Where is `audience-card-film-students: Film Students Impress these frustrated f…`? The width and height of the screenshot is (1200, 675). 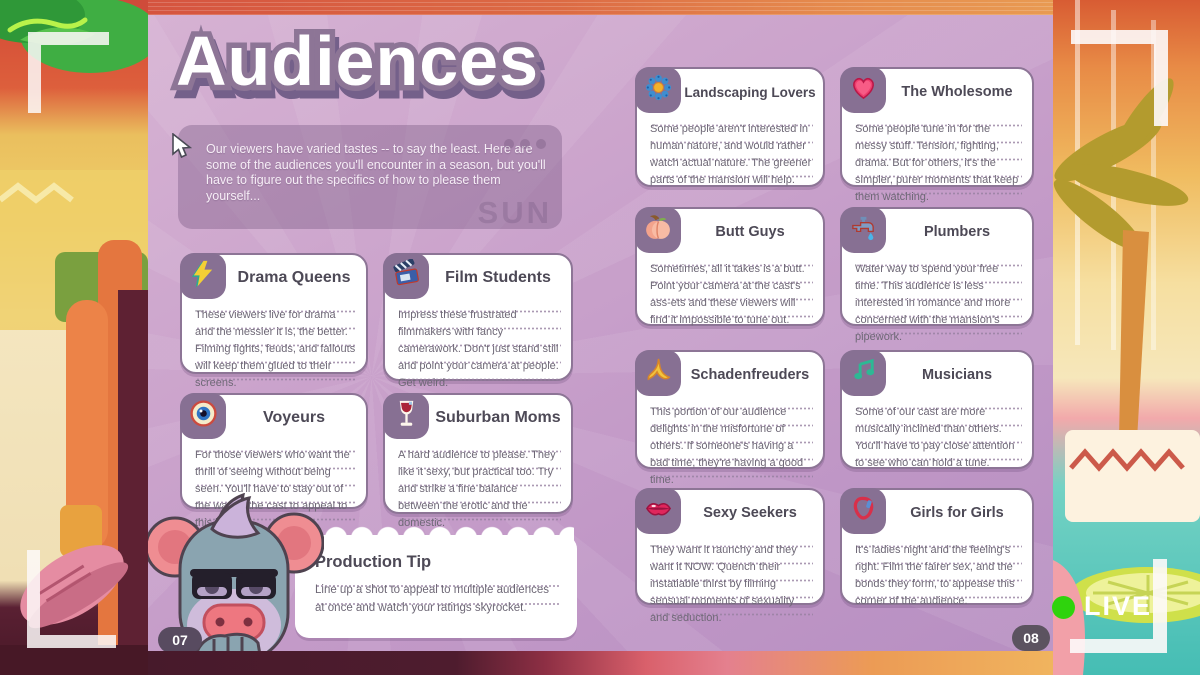 audience-card-film-students: Film Students Impress these frustrated f… is located at coordinates (478, 322).